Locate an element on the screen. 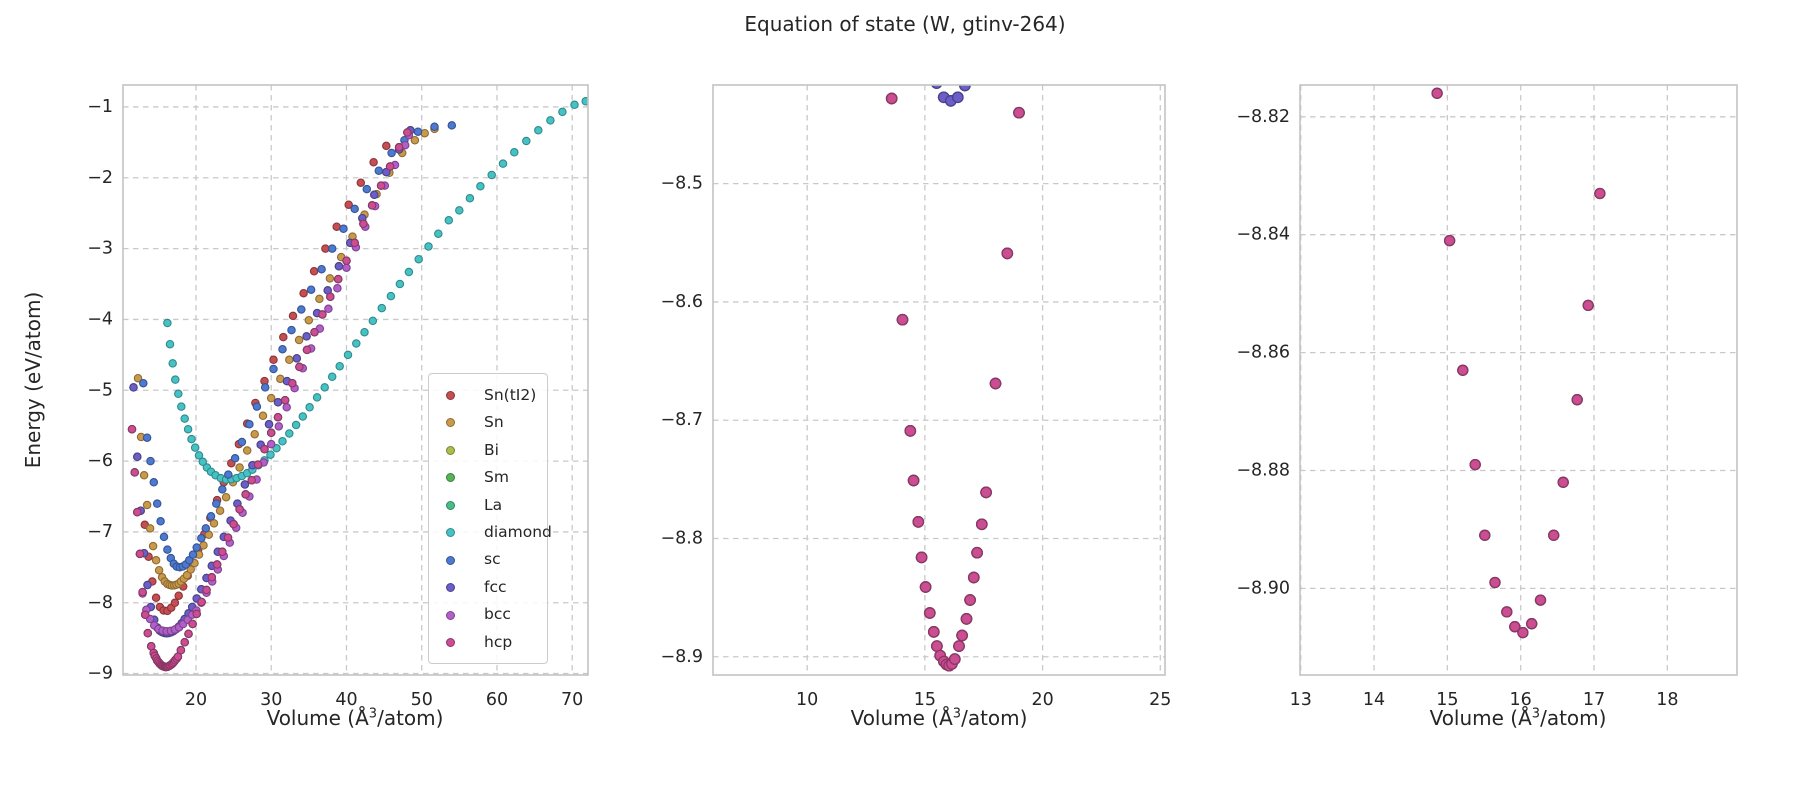 The width and height of the screenshot is (1800, 800). legend-item-sc: sc is located at coordinates (488, 560).